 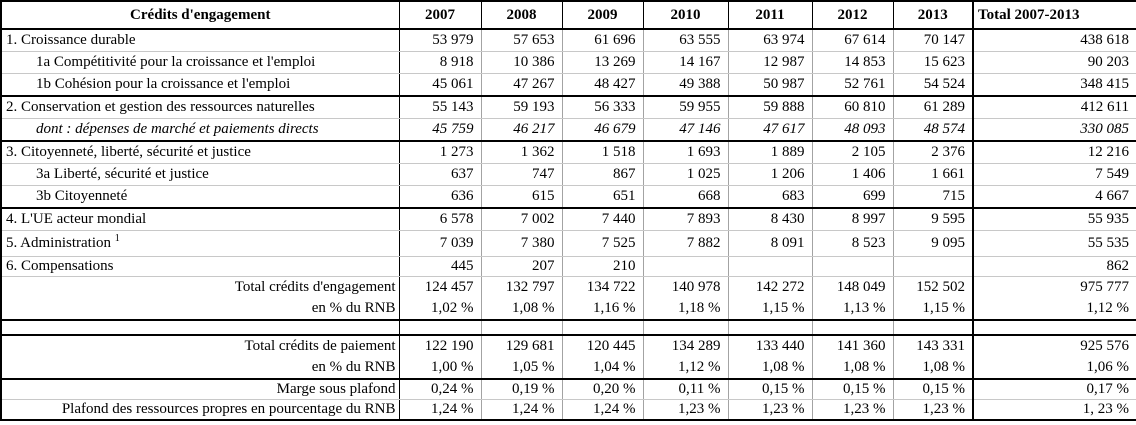 What do you see at coordinates (685, 174) in the screenshot?
I see `value-cell: 1 025` at bounding box center [685, 174].